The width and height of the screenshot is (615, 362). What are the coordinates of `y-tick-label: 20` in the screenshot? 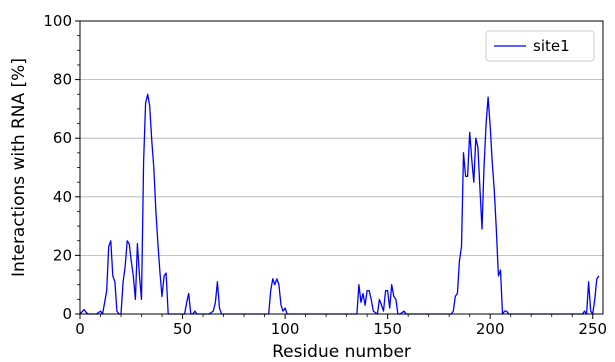 It's located at (62, 255).